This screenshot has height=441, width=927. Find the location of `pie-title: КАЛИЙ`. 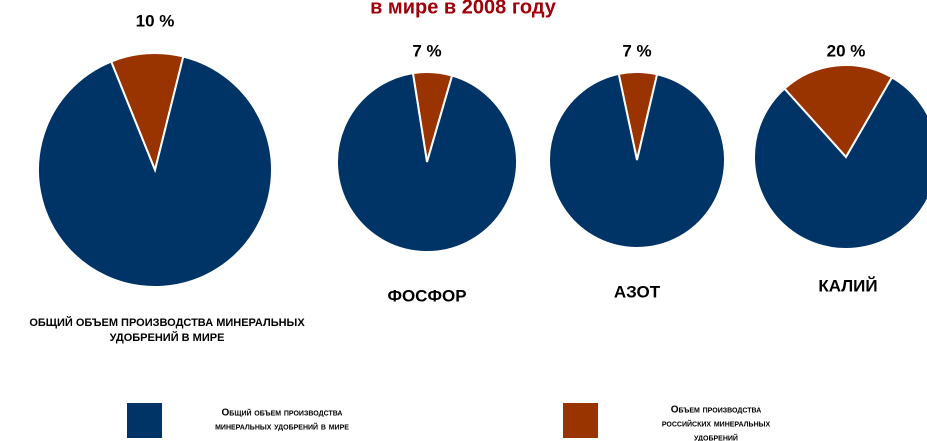

pie-title: КАЛИЙ is located at coordinates (847, 285).